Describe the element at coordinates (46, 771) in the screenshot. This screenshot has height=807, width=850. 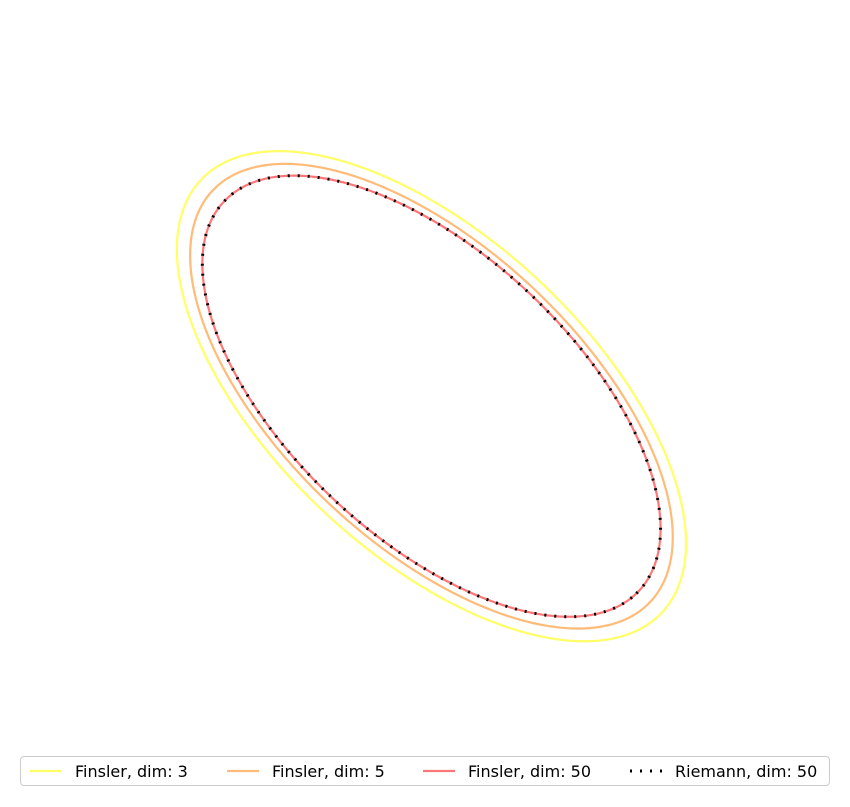
I see `legend-swatch-finsler-dim3` at that location.